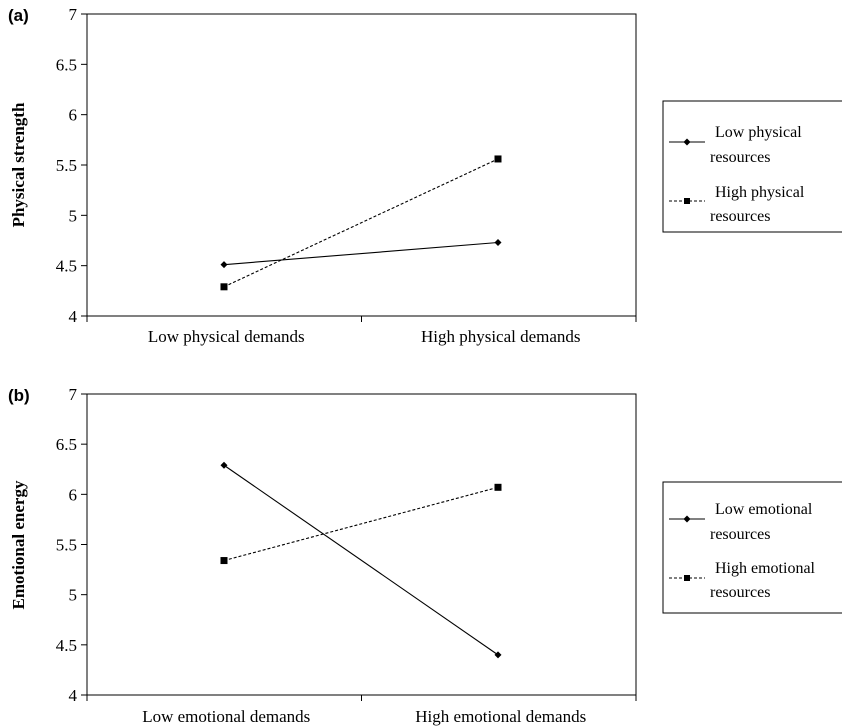 The image size is (842, 728). What do you see at coordinates (760, 192) in the screenshot?
I see `legend-label: High physical` at bounding box center [760, 192].